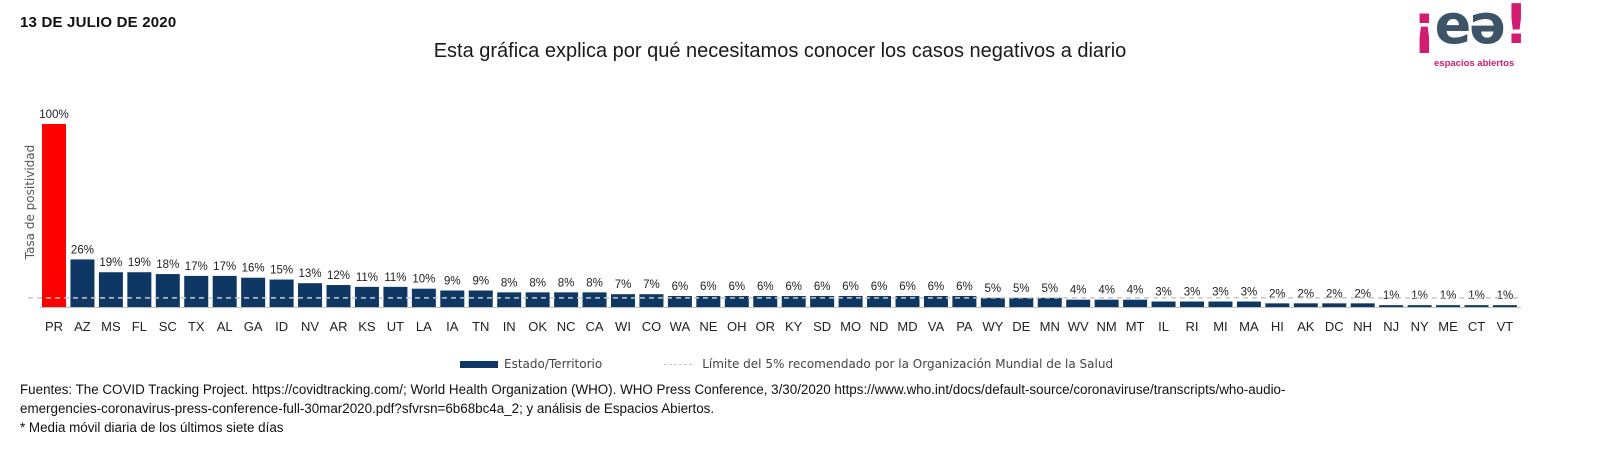 This screenshot has height=455, width=1600. Describe the element at coordinates (1049, 302) in the screenshot. I see `bar-mn` at that location.